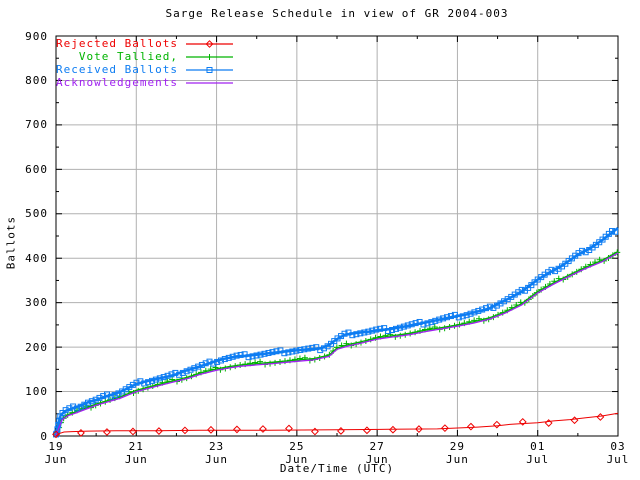 The width and height of the screenshot is (640, 480). I want to click on y-tick-label: 900, so click(36, 36).